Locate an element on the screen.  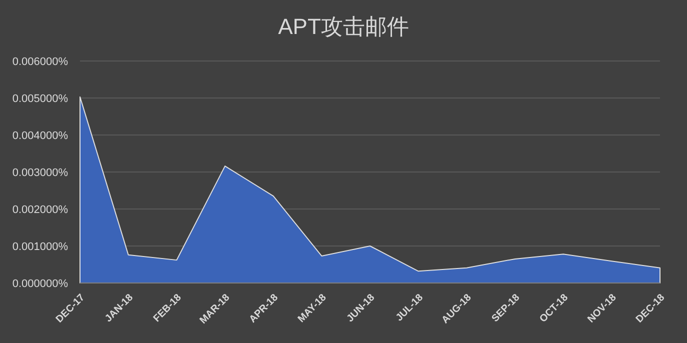
y-tick-label: 0.001000% is located at coordinates (40, 247).